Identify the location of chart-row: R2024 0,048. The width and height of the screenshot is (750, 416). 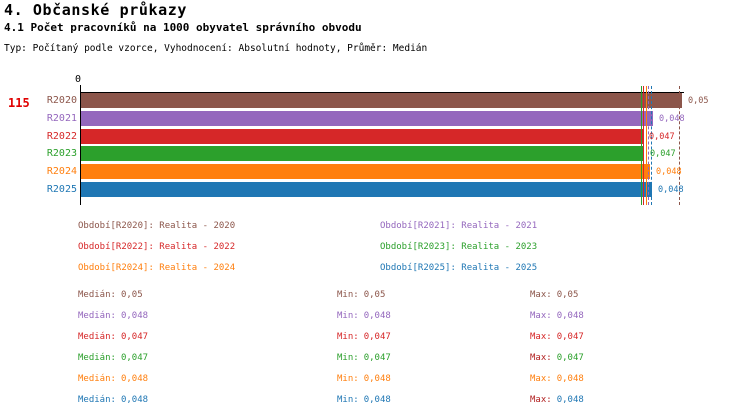
(375, 171).